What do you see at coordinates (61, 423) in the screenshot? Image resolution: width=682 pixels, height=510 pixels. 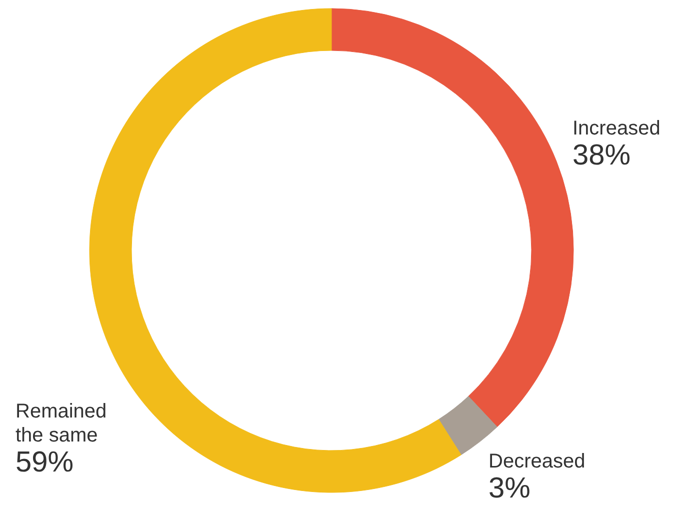 I see `slice-label: Remained the same` at bounding box center [61, 423].